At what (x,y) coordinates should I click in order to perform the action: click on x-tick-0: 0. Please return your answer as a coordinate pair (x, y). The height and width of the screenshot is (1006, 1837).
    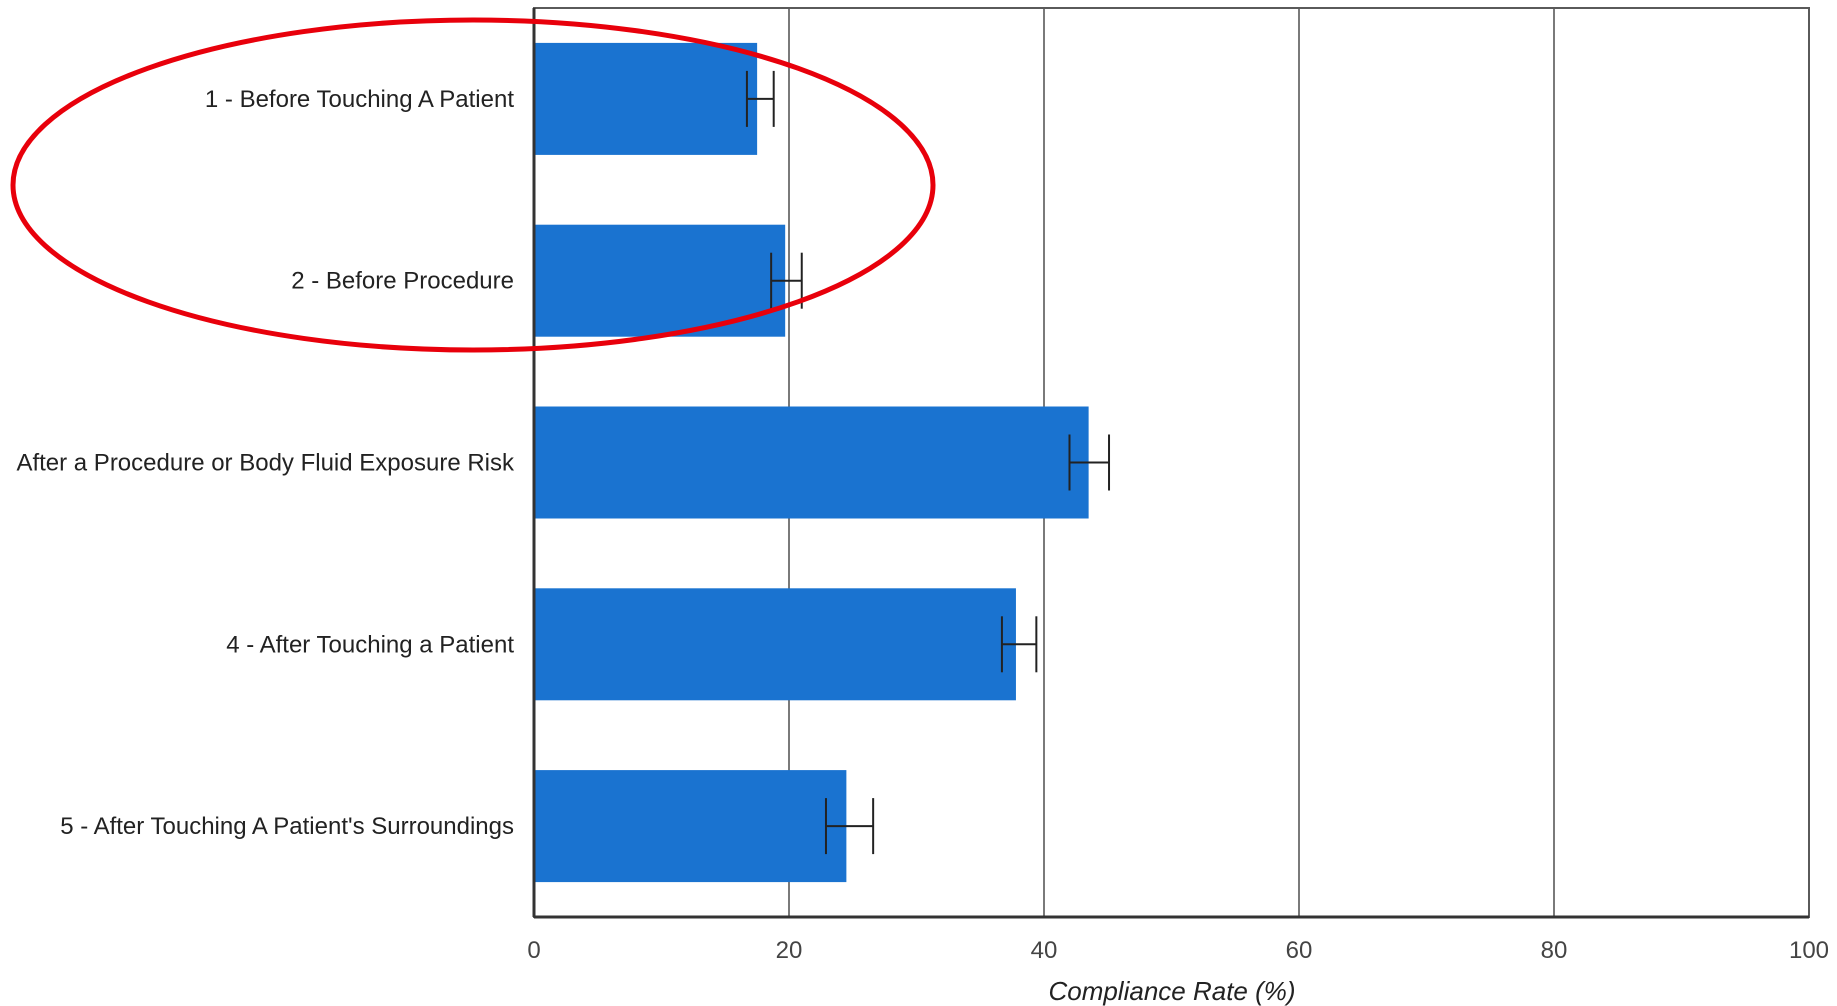
    Looking at the image, I should click on (533, 950).